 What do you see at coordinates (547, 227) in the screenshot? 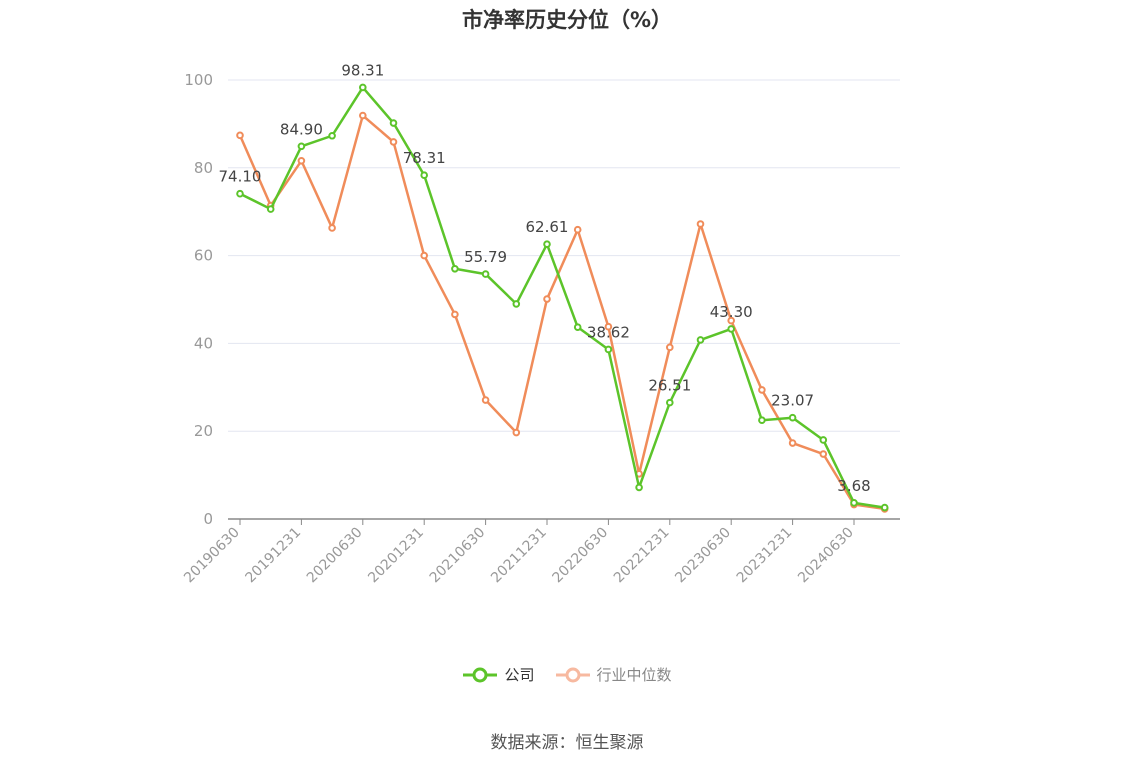
I see `data-label: 62.61` at bounding box center [547, 227].